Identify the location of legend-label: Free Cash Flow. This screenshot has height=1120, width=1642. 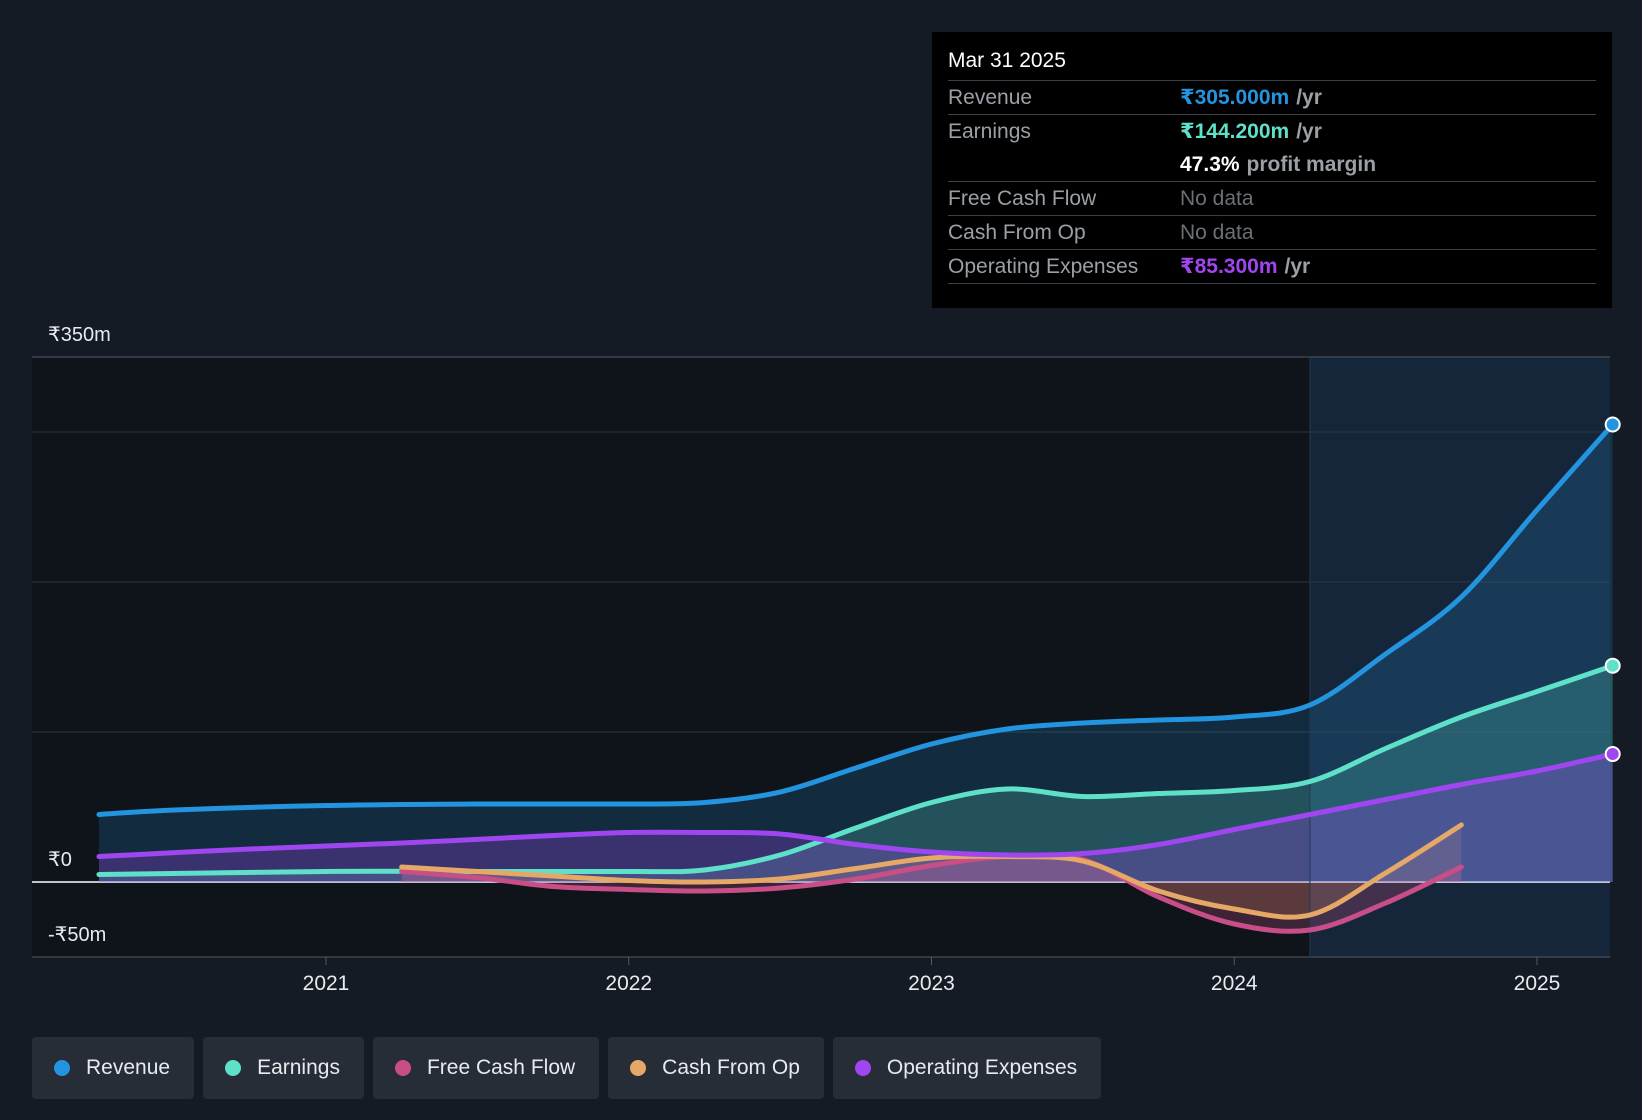
(501, 1067).